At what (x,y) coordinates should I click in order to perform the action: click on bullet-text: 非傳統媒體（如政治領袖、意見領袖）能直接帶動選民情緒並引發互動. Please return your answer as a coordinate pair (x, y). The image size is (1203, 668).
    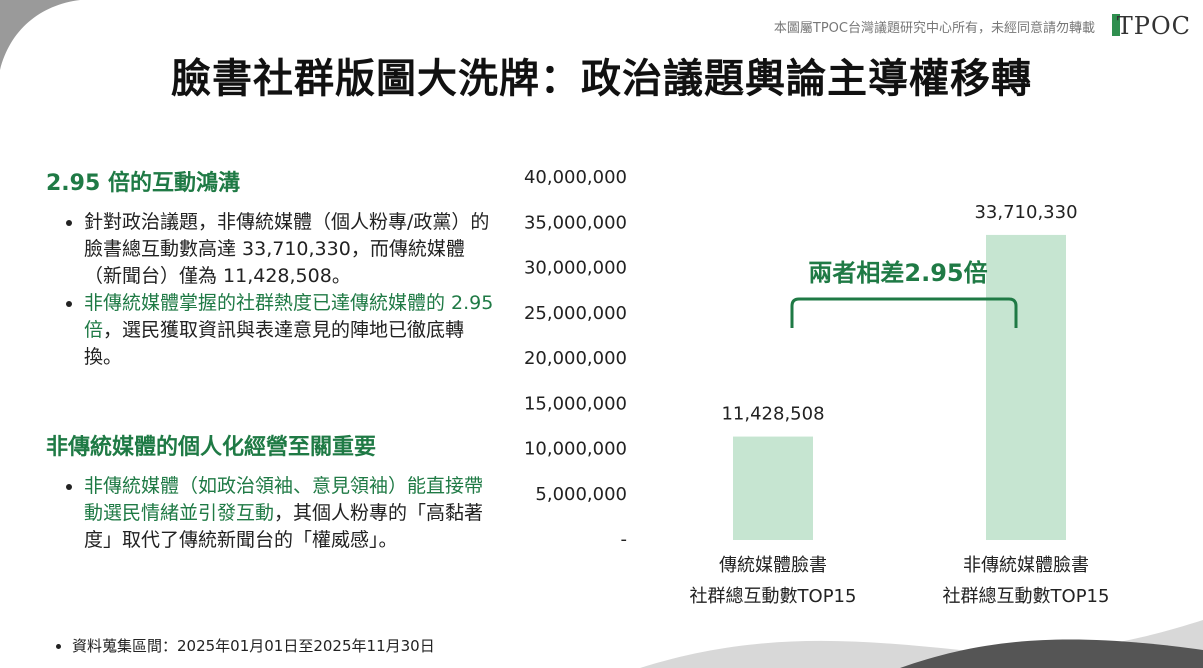
    Looking at the image, I should click on (284, 499).